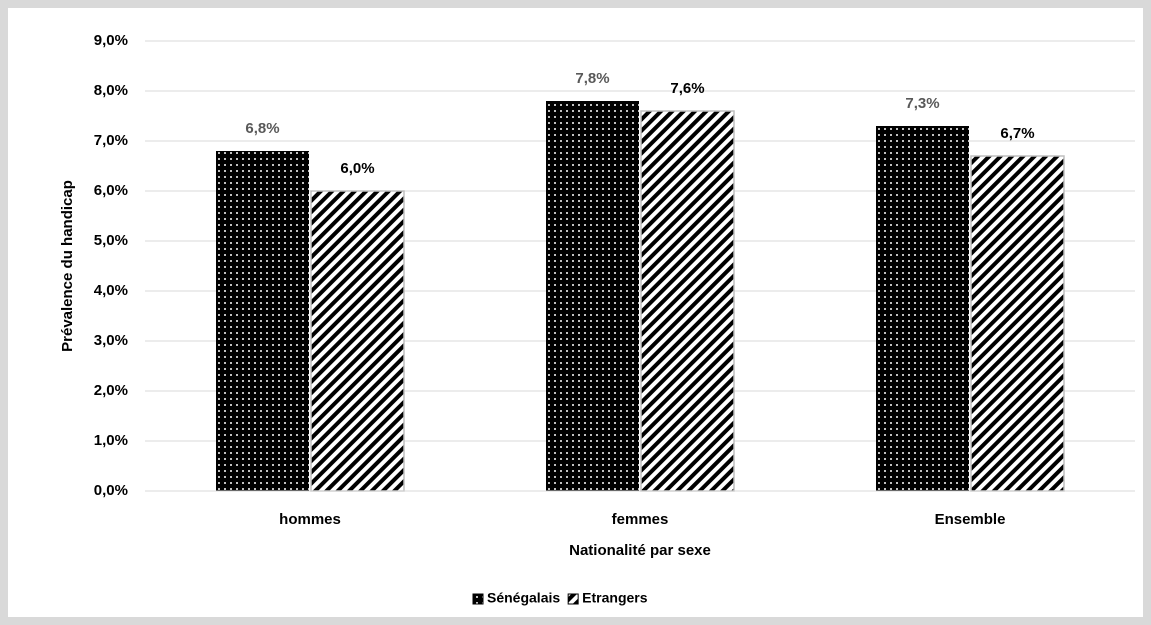 The image size is (1151, 625). What do you see at coordinates (111, 240) in the screenshot?
I see `y-tick-label: 5,0%` at bounding box center [111, 240].